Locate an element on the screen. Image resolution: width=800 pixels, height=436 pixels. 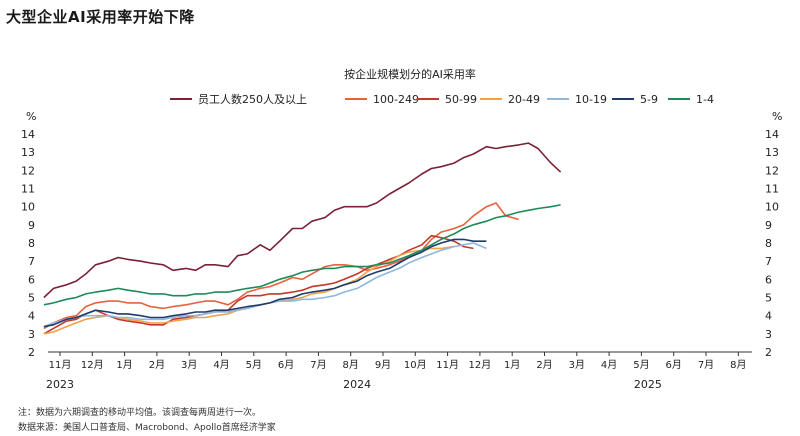
legend-label: 10-19 is located at coordinates (591, 99).